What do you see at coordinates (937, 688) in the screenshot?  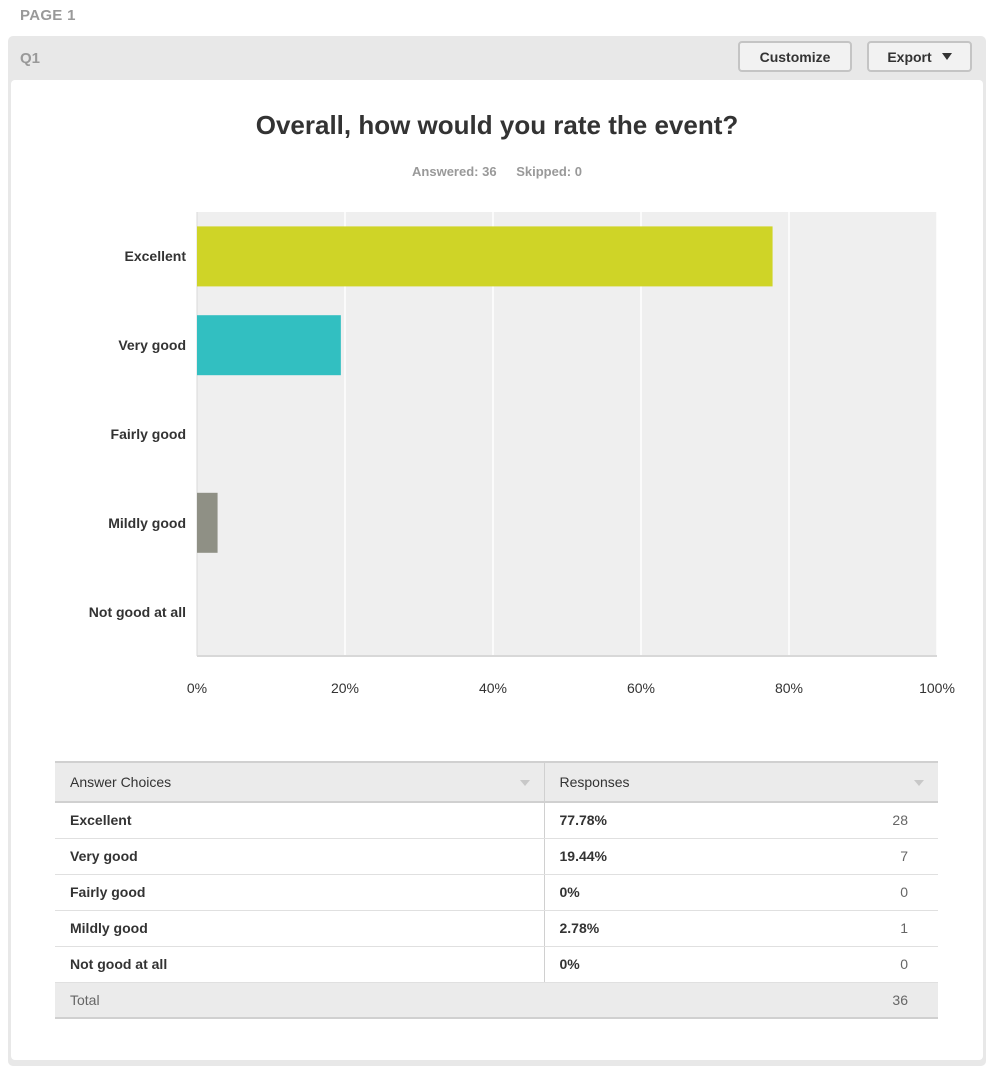 I see `x-tick-label: 100%` at bounding box center [937, 688].